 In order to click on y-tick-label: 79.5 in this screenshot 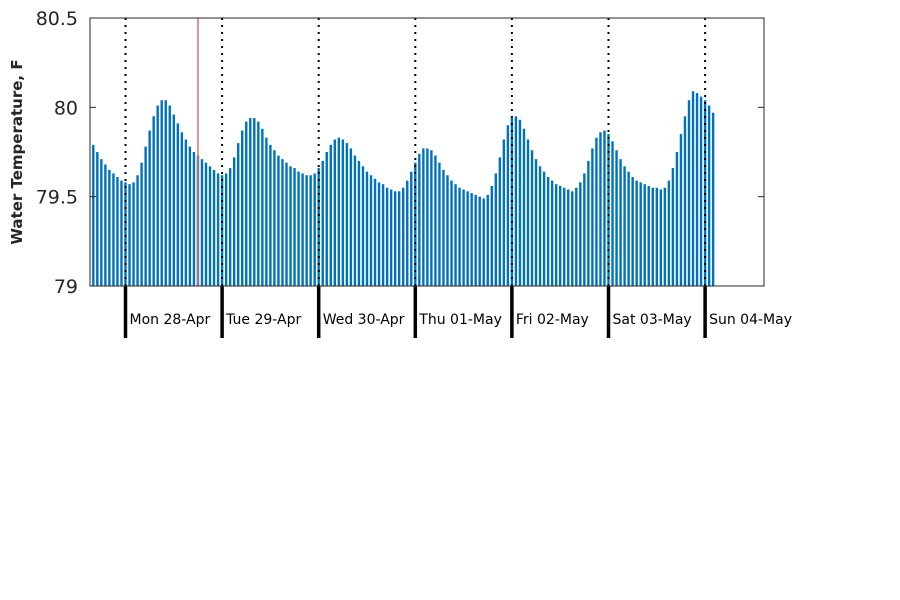, I will do `click(57, 198)`.